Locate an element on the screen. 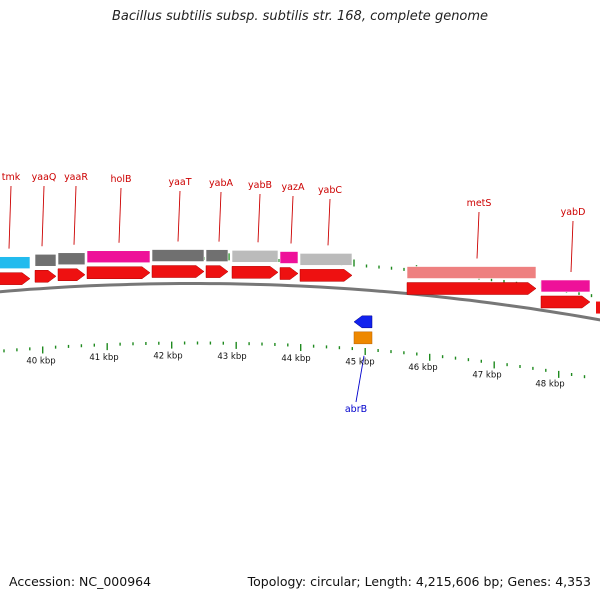 The height and width of the screenshot is (600, 600). backbone-line is located at coordinates (300, 302).